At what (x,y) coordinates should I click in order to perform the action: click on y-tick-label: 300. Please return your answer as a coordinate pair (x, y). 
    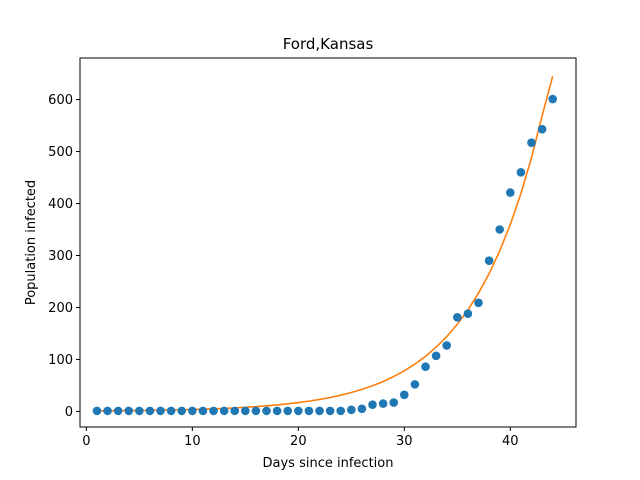
    Looking at the image, I should click on (60, 256).